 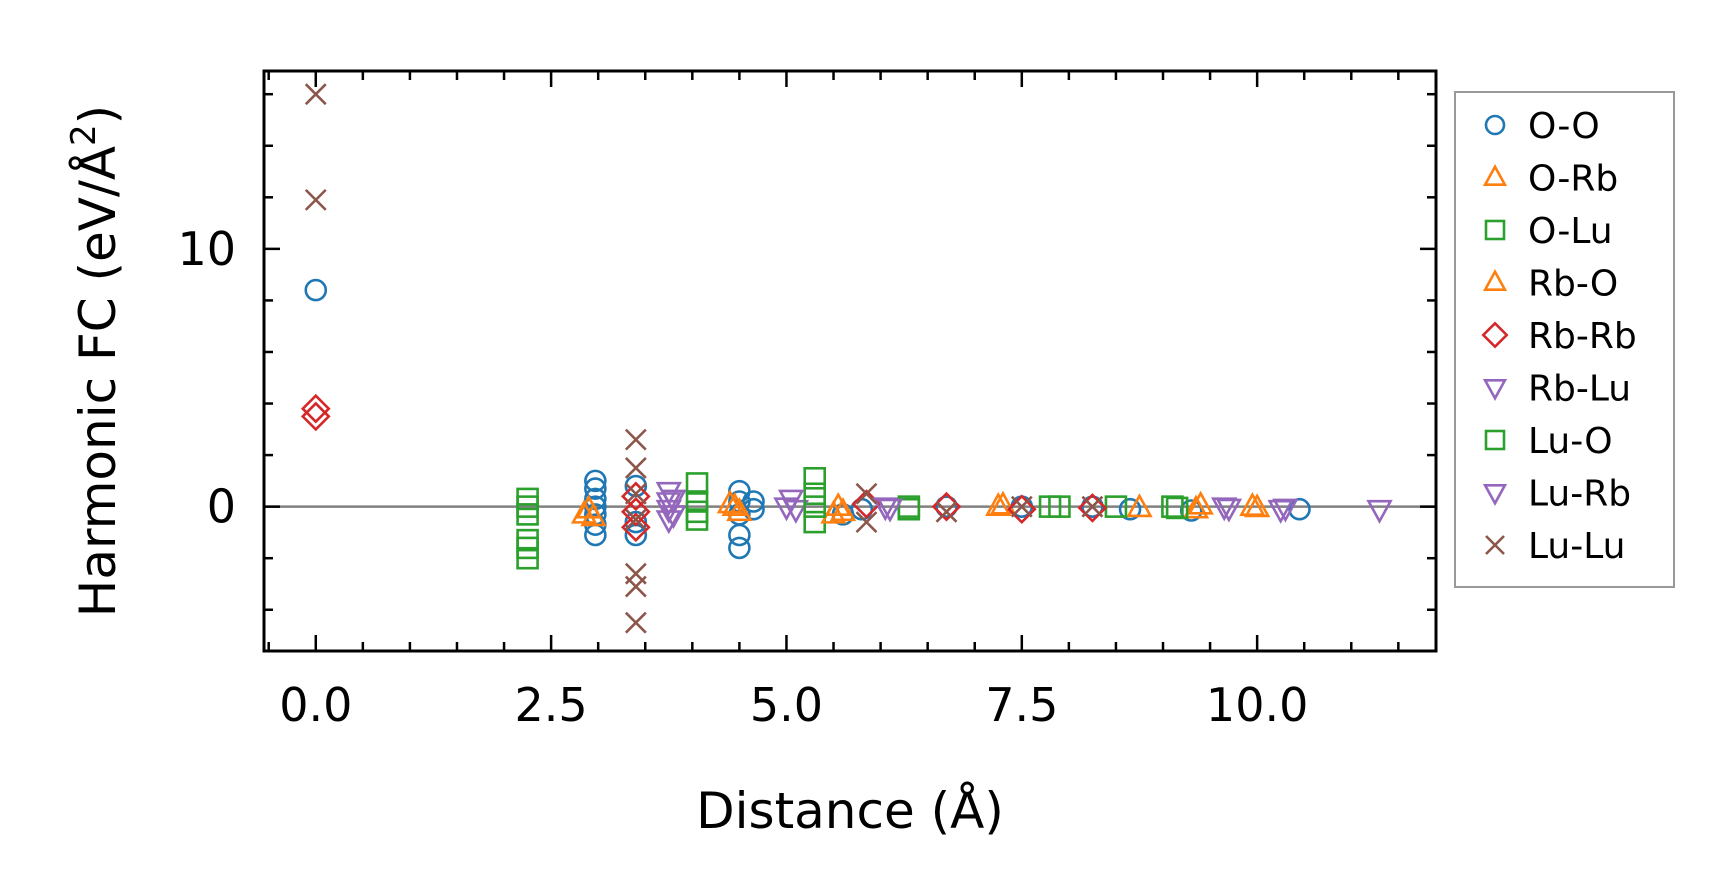 I want to click on x-tick-label: 0.0, so click(x=315, y=705).